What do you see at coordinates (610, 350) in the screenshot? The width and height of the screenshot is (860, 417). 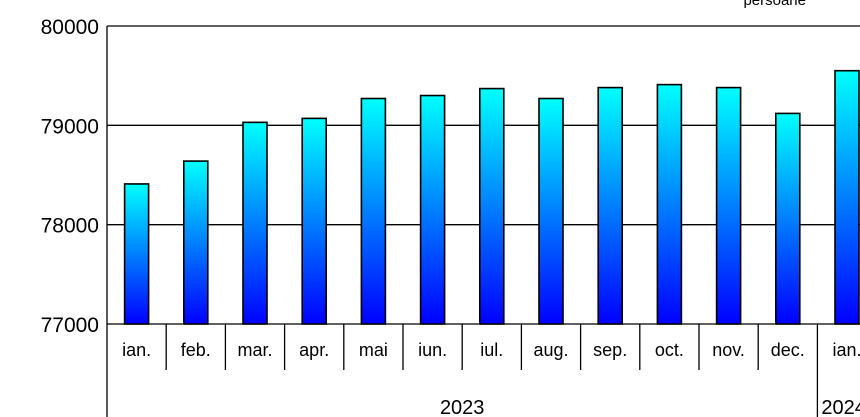 I see `x-category-label: sep.` at bounding box center [610, 350].